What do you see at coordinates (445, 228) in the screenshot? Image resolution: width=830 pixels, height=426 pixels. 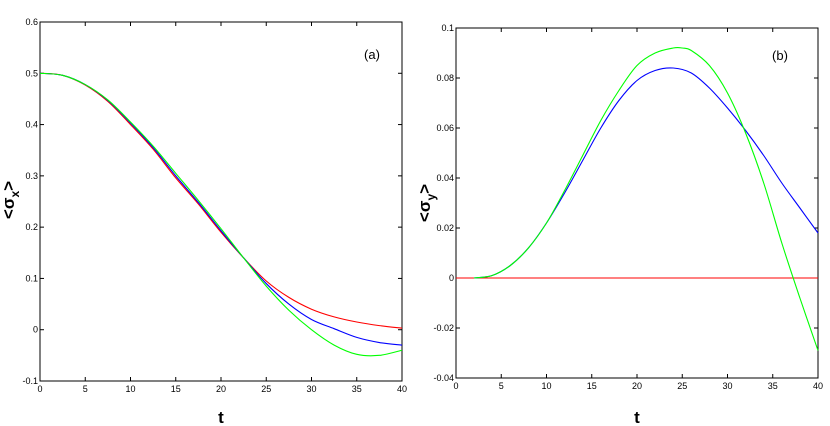 I see `y-tick-label: 0.02` at bounding box center [445, 228].